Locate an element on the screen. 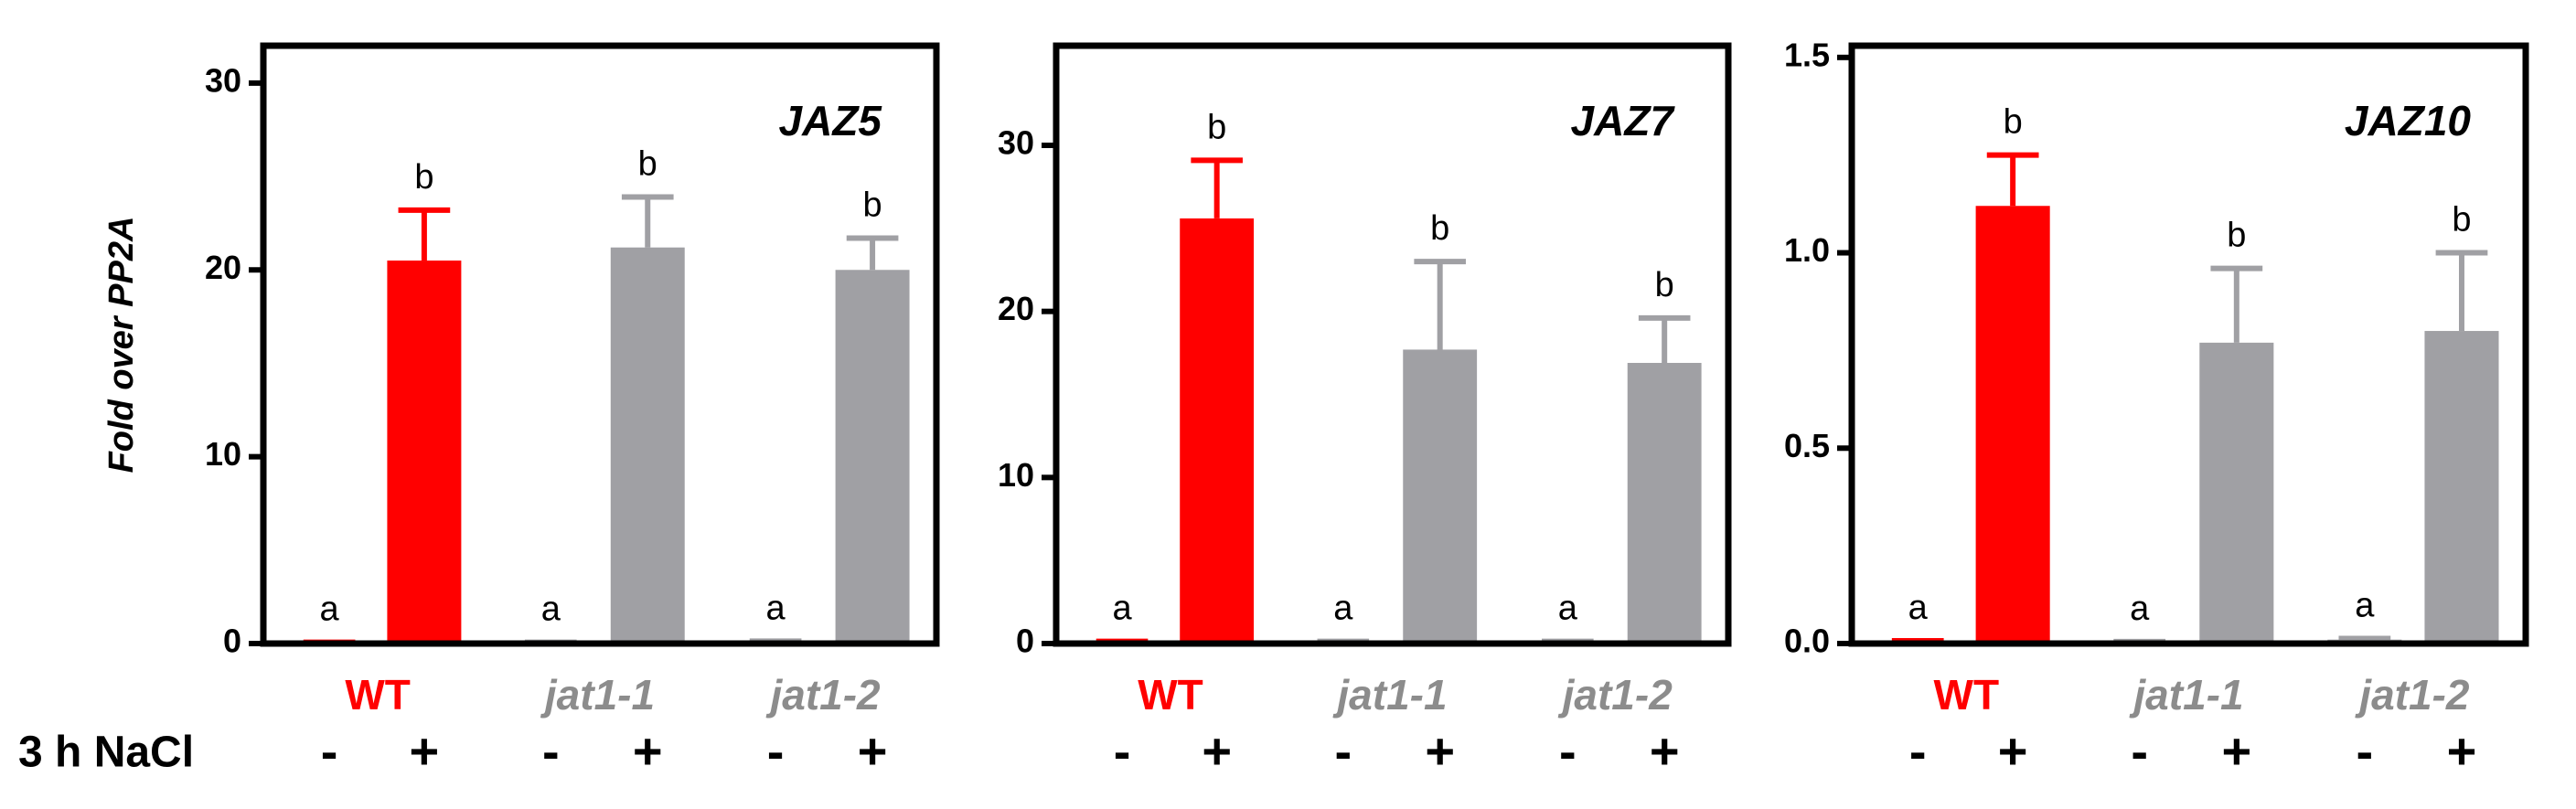  treatment-label: 3 h NaCl is located at coordinates (106, 753).